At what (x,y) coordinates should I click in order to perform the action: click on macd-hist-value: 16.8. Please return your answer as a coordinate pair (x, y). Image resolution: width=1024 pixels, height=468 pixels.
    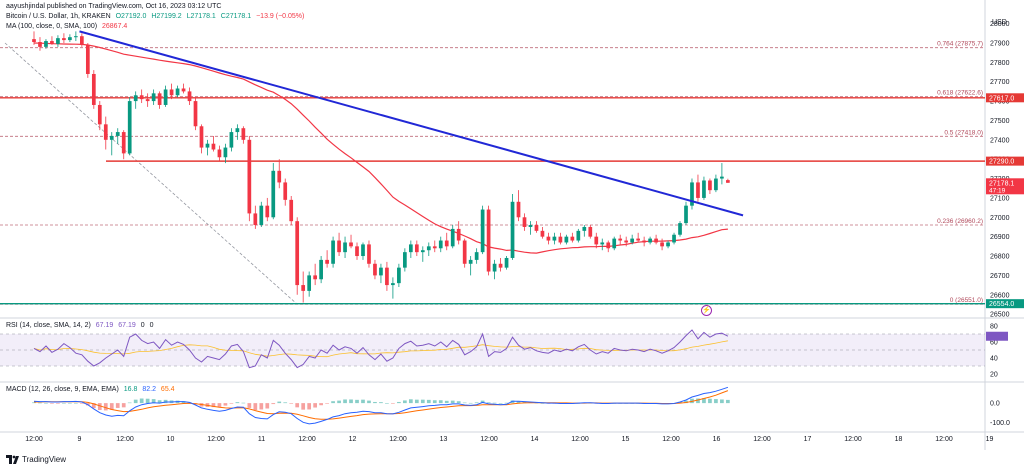
    Looking at the image, I should click on (130, 389).